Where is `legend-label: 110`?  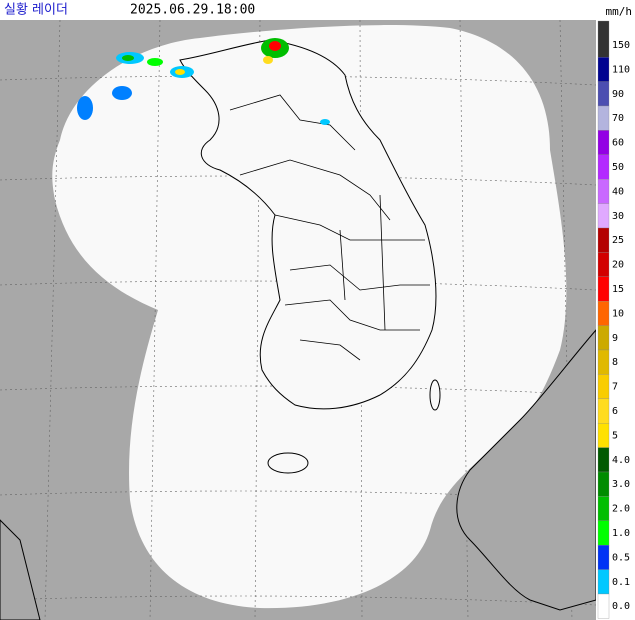 legend-label: 110 is located at coordinates (621, 69).